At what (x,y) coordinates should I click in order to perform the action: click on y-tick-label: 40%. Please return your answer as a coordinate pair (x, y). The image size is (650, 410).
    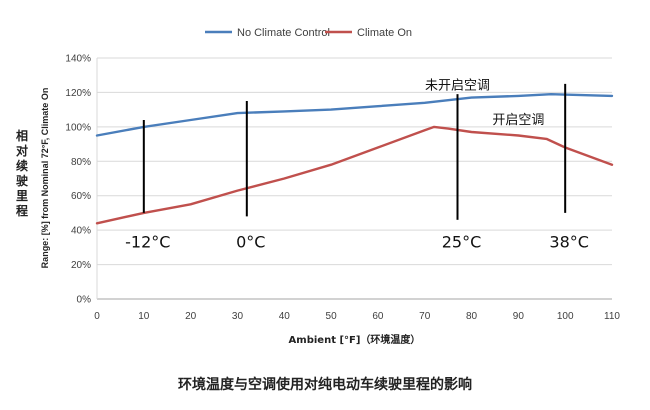
    Looking at the image, I should click on (81, 231).